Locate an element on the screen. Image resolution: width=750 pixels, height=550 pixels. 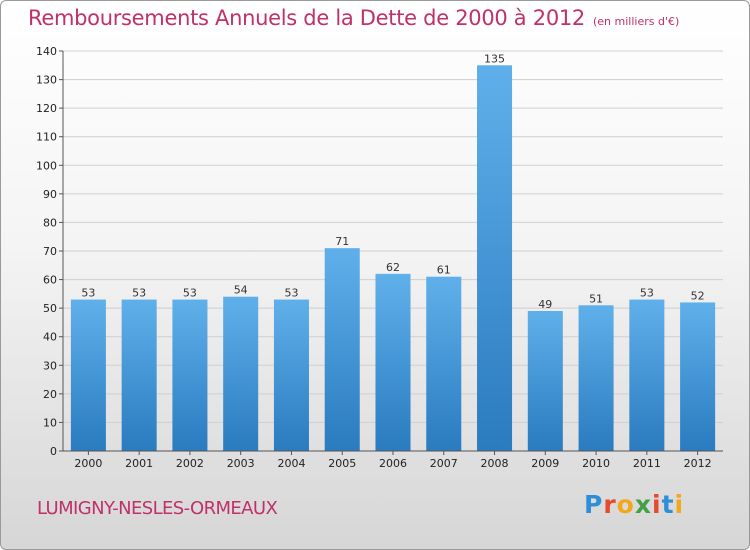
proxiti-logo: Proxiti is located at coordinates (634, 504).